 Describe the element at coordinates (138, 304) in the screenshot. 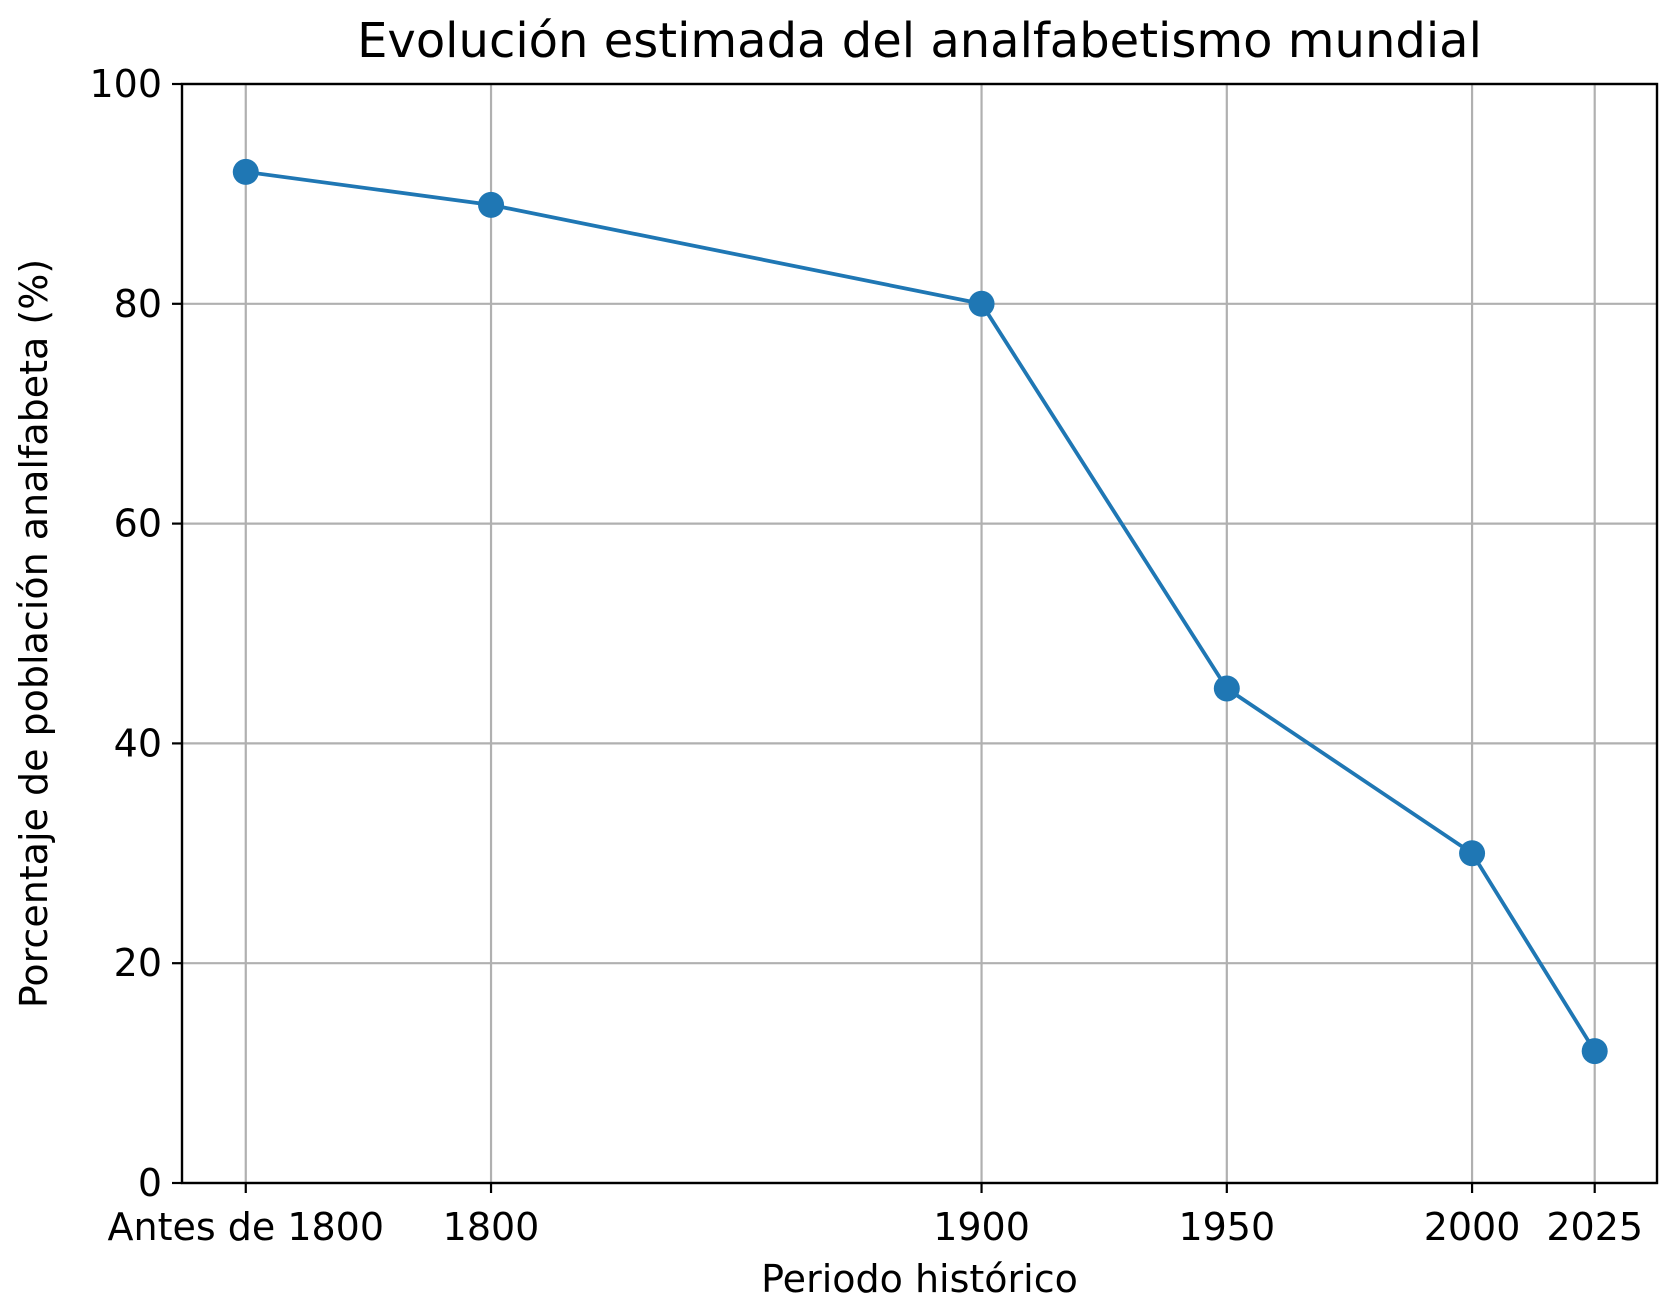

I see `y-tick-label: 80` at that location.